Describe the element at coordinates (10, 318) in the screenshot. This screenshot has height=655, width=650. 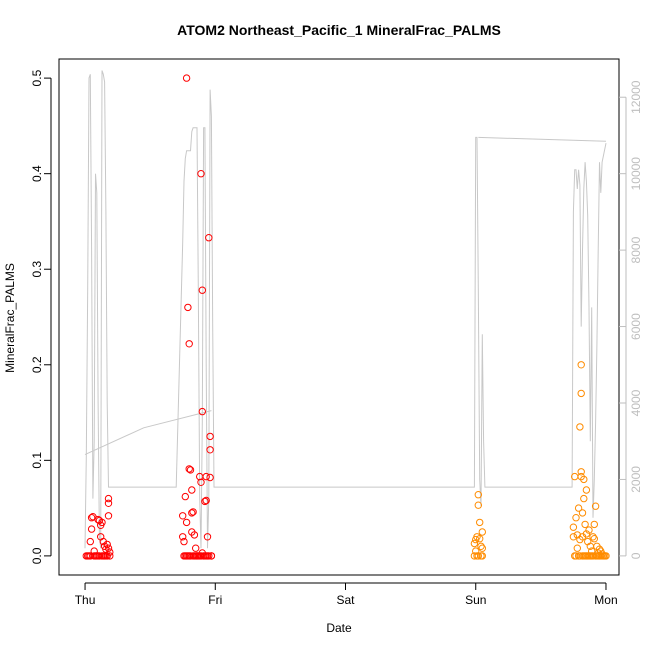
I see `y-axis-label: MineralFrac_PALMS` at that location.